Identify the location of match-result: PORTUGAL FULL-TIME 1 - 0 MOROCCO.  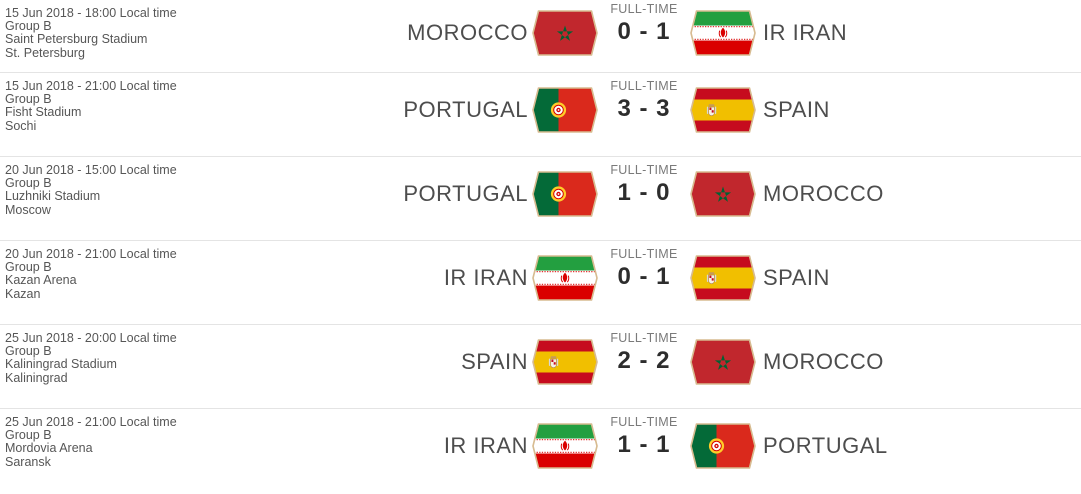
(740, 194).